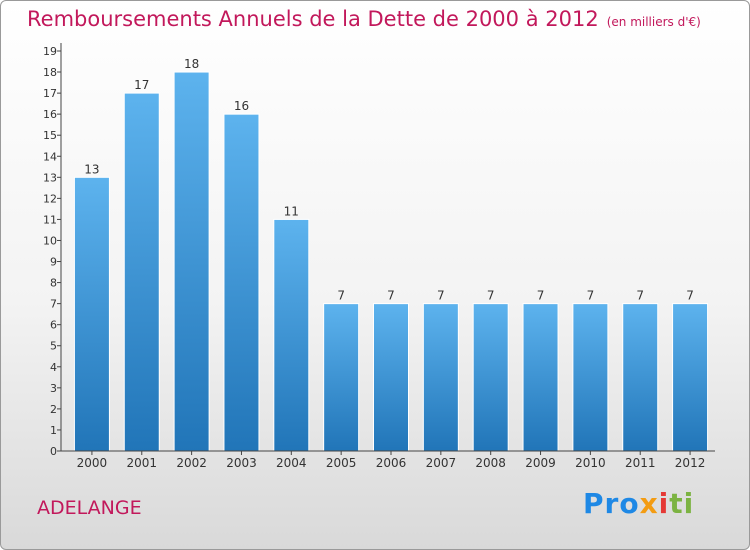 The image size is (750, 550). What do you see at coordinates (50, 114) in the screenshot?
I see `y-tick-label: 16` at bounding box center [50, 114].